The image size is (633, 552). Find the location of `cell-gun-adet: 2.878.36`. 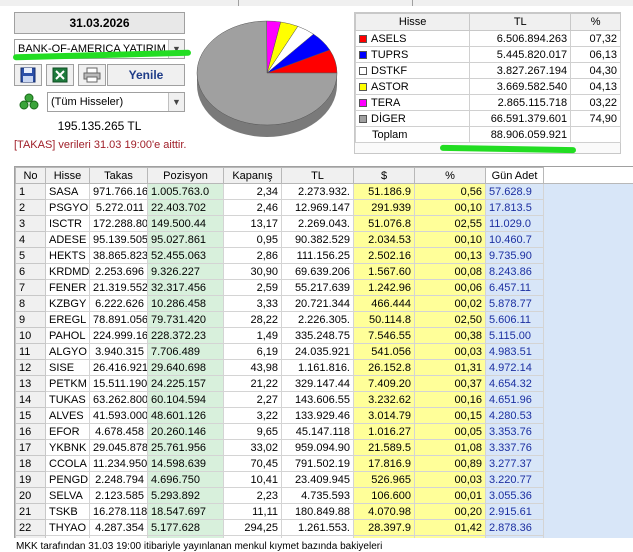

cell-gun-adet: 2.878.36 is located at coordinates (514, 527).